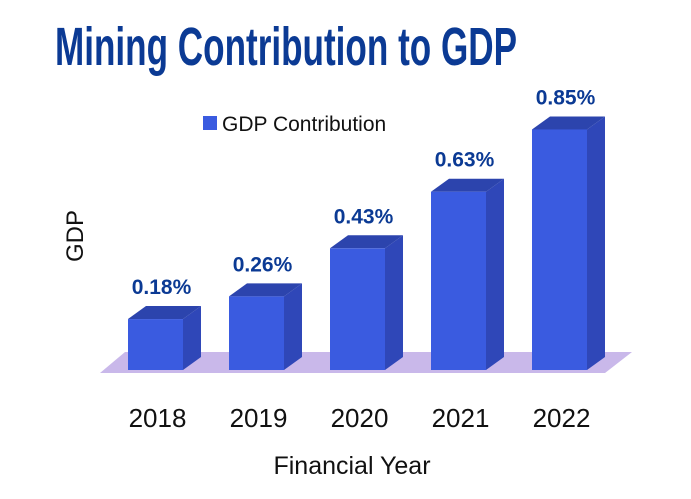  What do you see at coordinates (210, 123) in the screenshot?
I see `legend-swatch` at bounding box center [210, 123].